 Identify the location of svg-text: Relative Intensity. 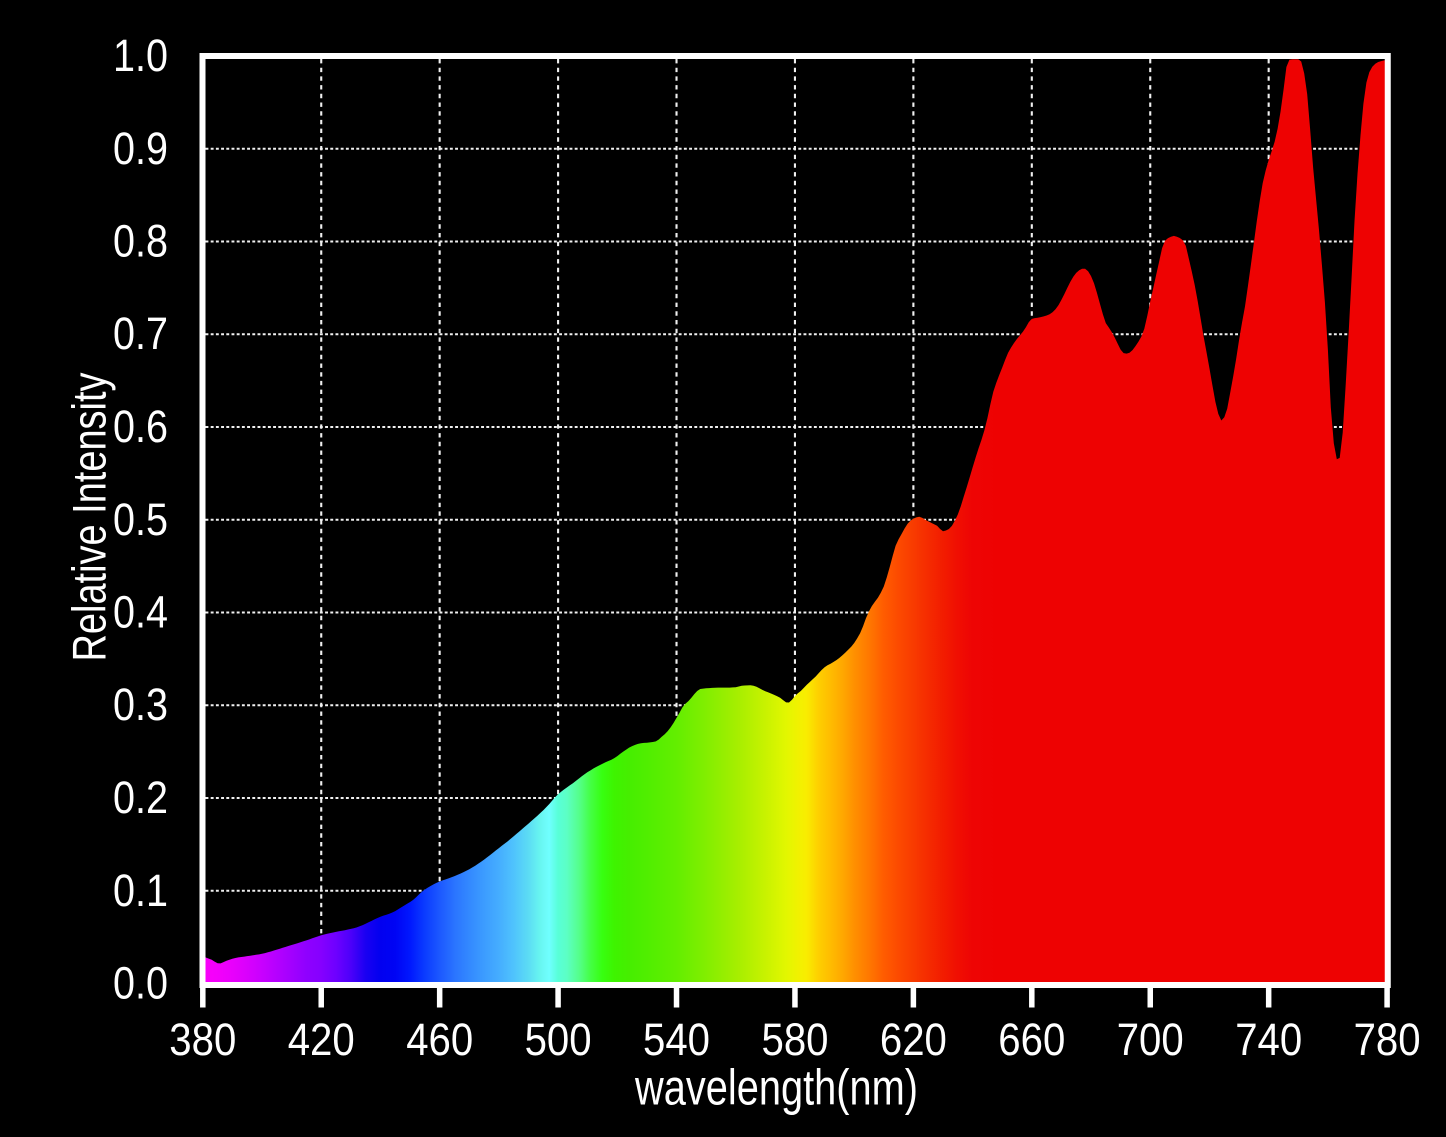
(89, 516).